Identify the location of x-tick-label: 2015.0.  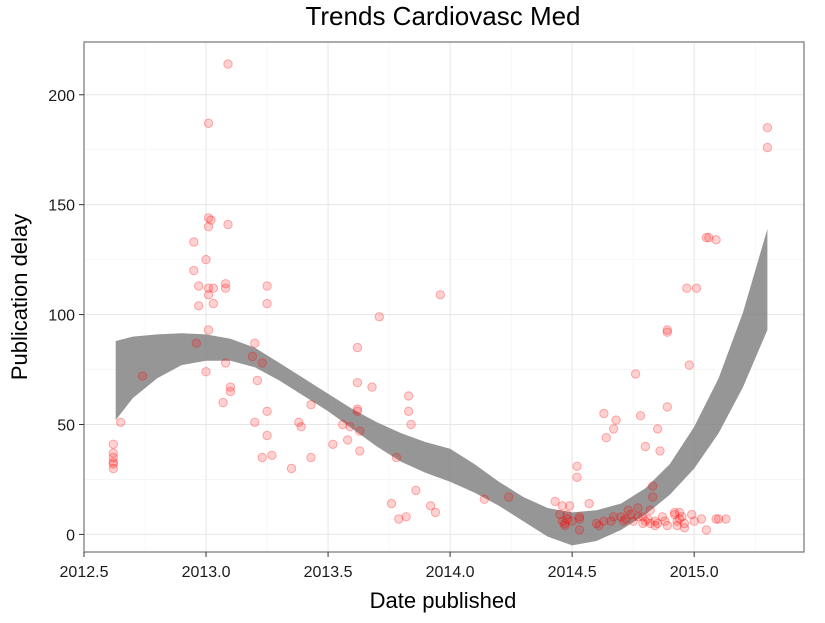
(694, 572).